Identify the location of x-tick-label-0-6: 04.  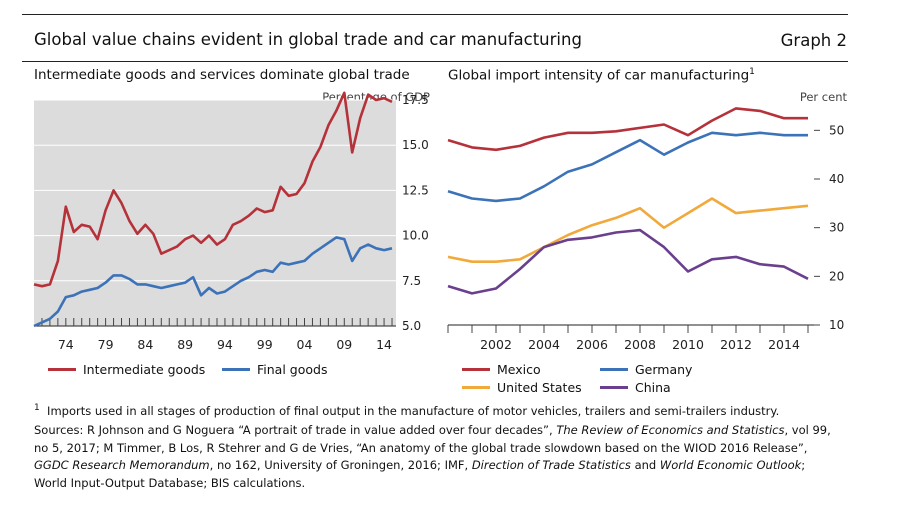
(305, 344).